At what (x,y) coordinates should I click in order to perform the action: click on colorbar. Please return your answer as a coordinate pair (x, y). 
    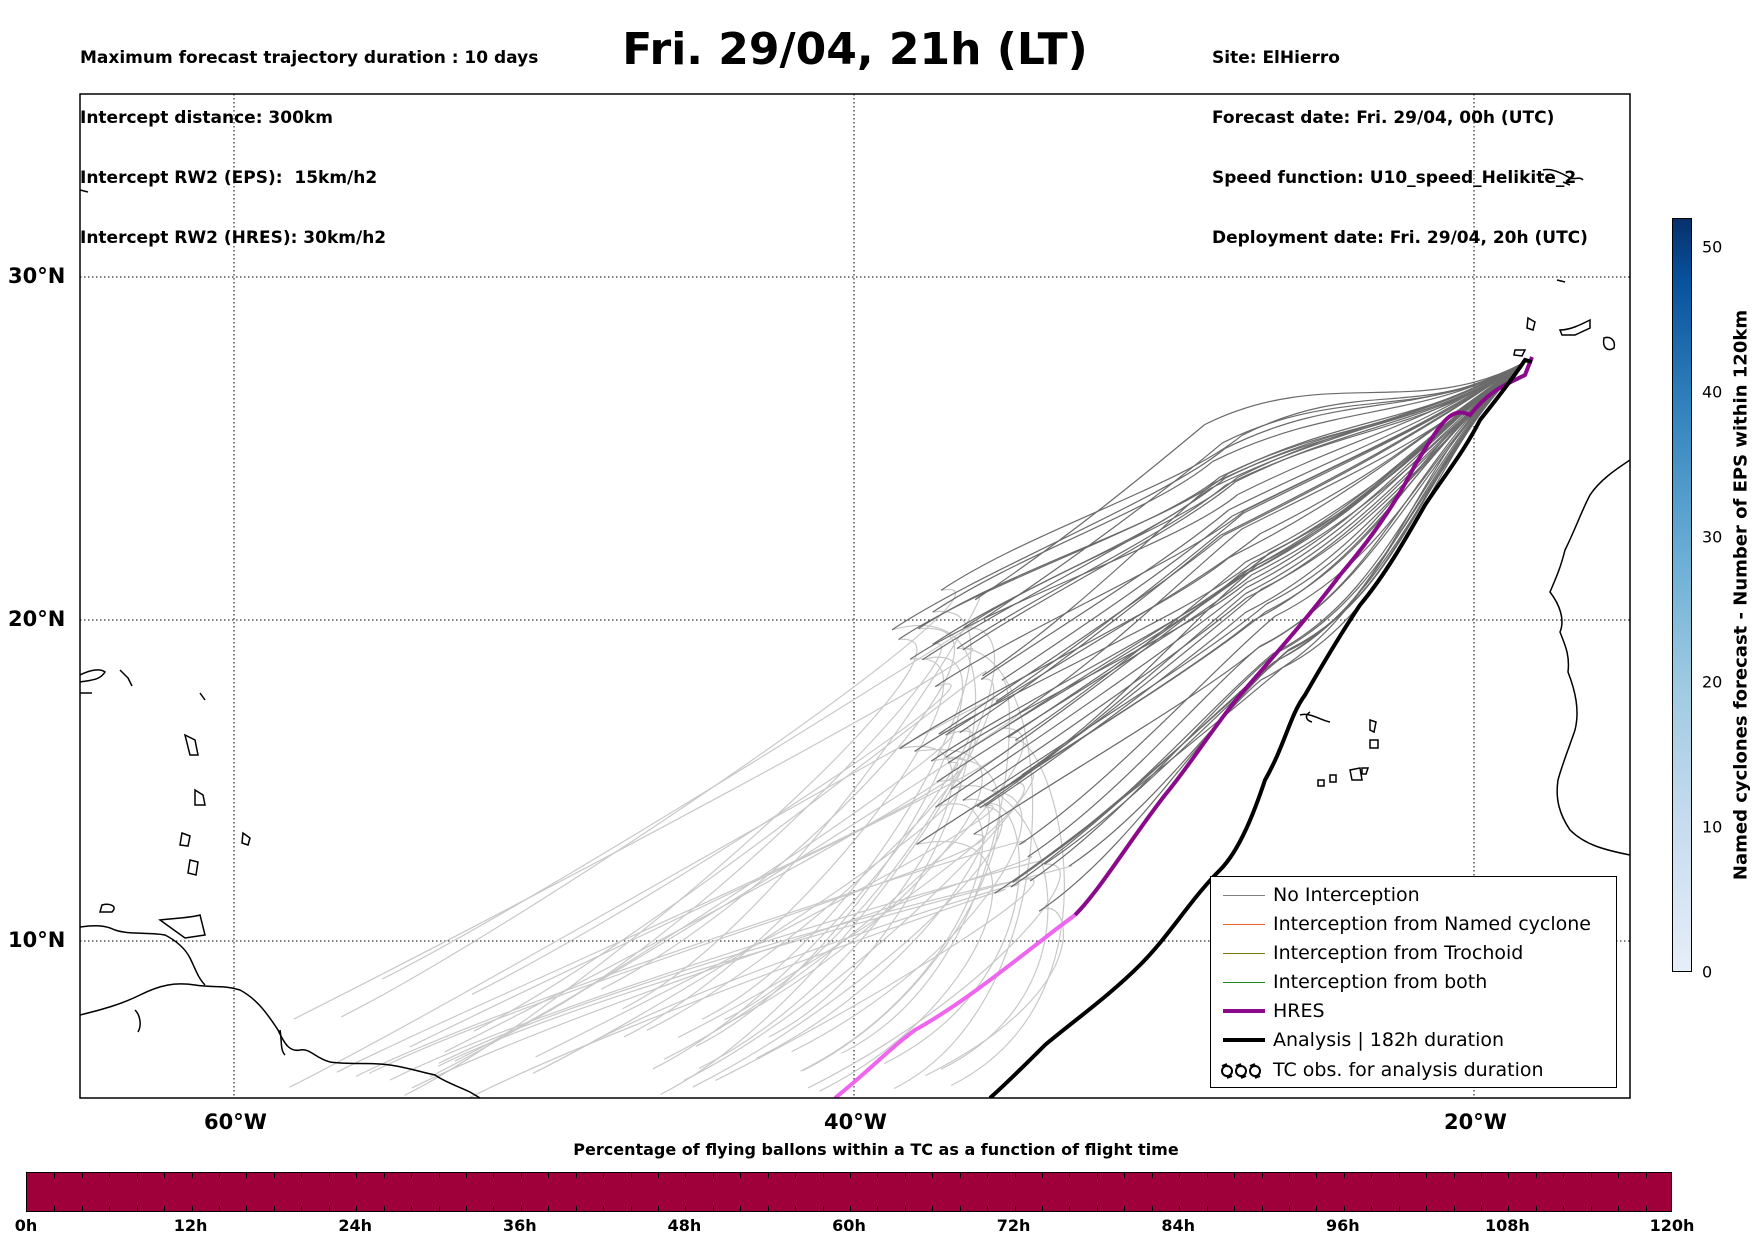
    Looking at the image, I should click on (1682, 595).